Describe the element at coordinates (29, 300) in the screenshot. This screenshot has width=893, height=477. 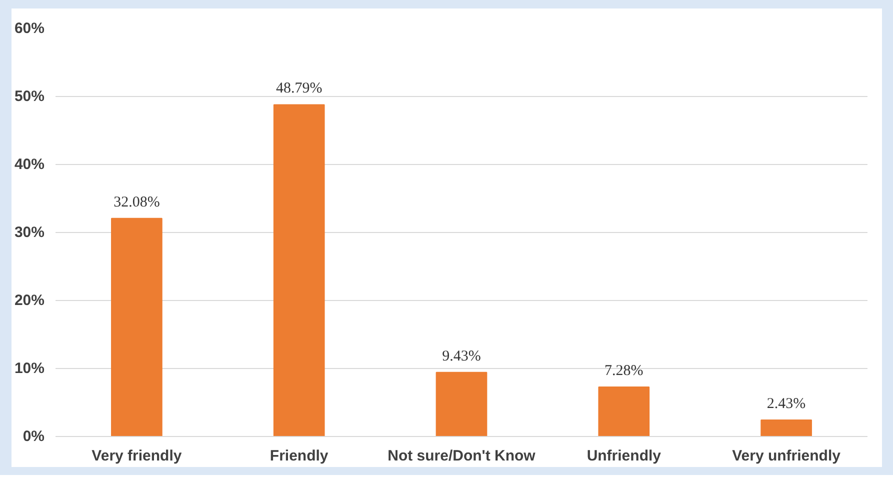
I see `y-tick-label: 20%` at that location.